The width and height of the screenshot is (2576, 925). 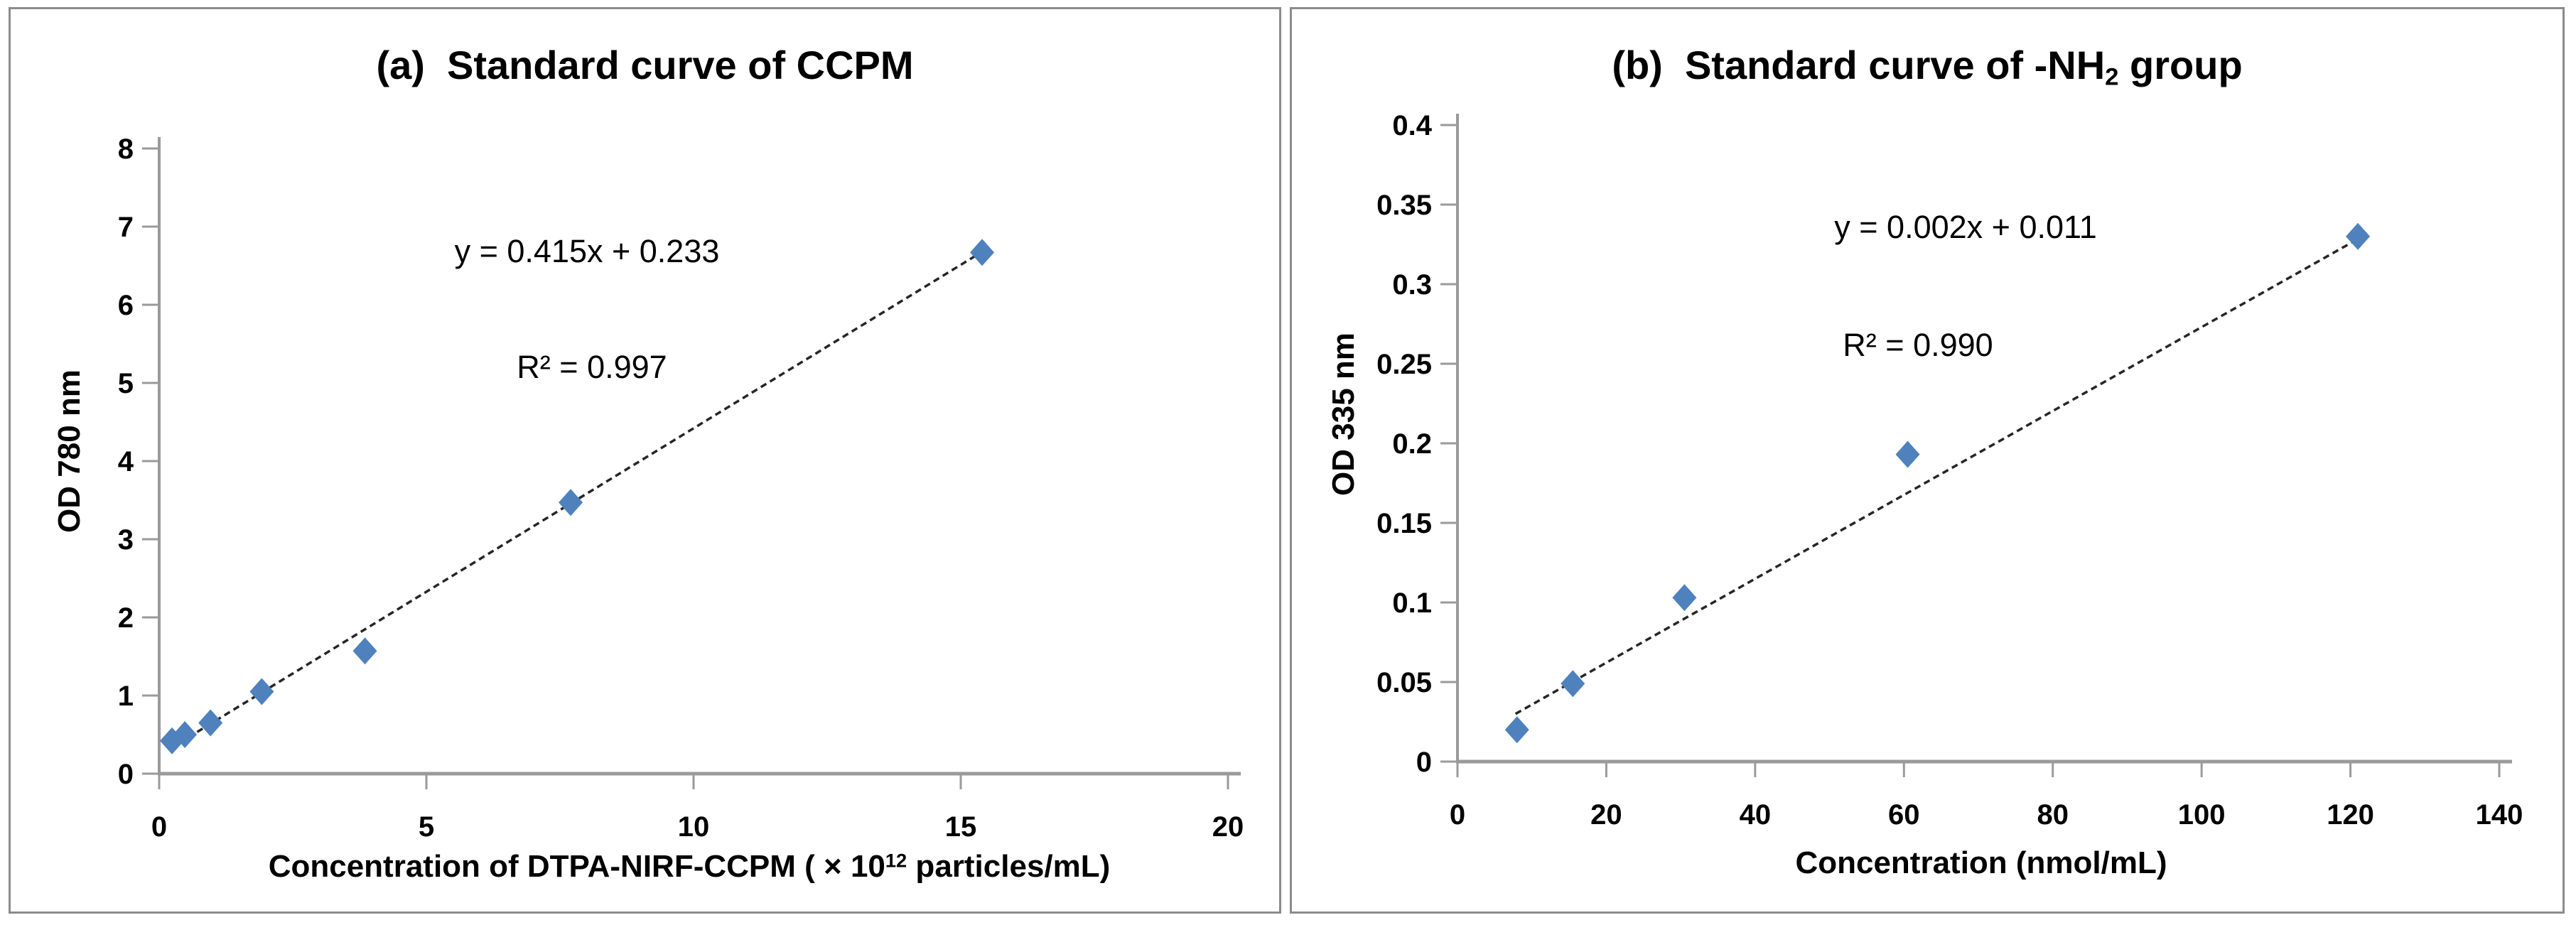 I want to click on x-tick-label: 100, so click(x=2202, y=815).